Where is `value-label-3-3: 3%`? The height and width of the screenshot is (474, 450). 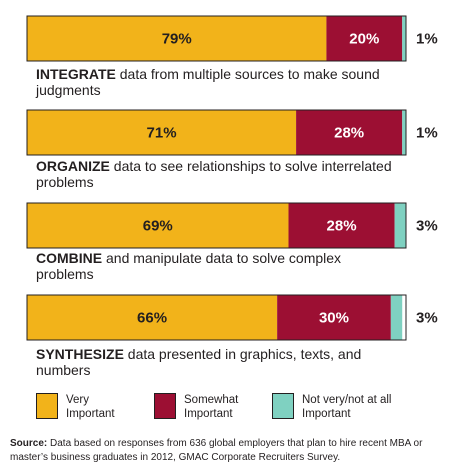
value-label-3-3: 3% is located at coordinates (427, 226).